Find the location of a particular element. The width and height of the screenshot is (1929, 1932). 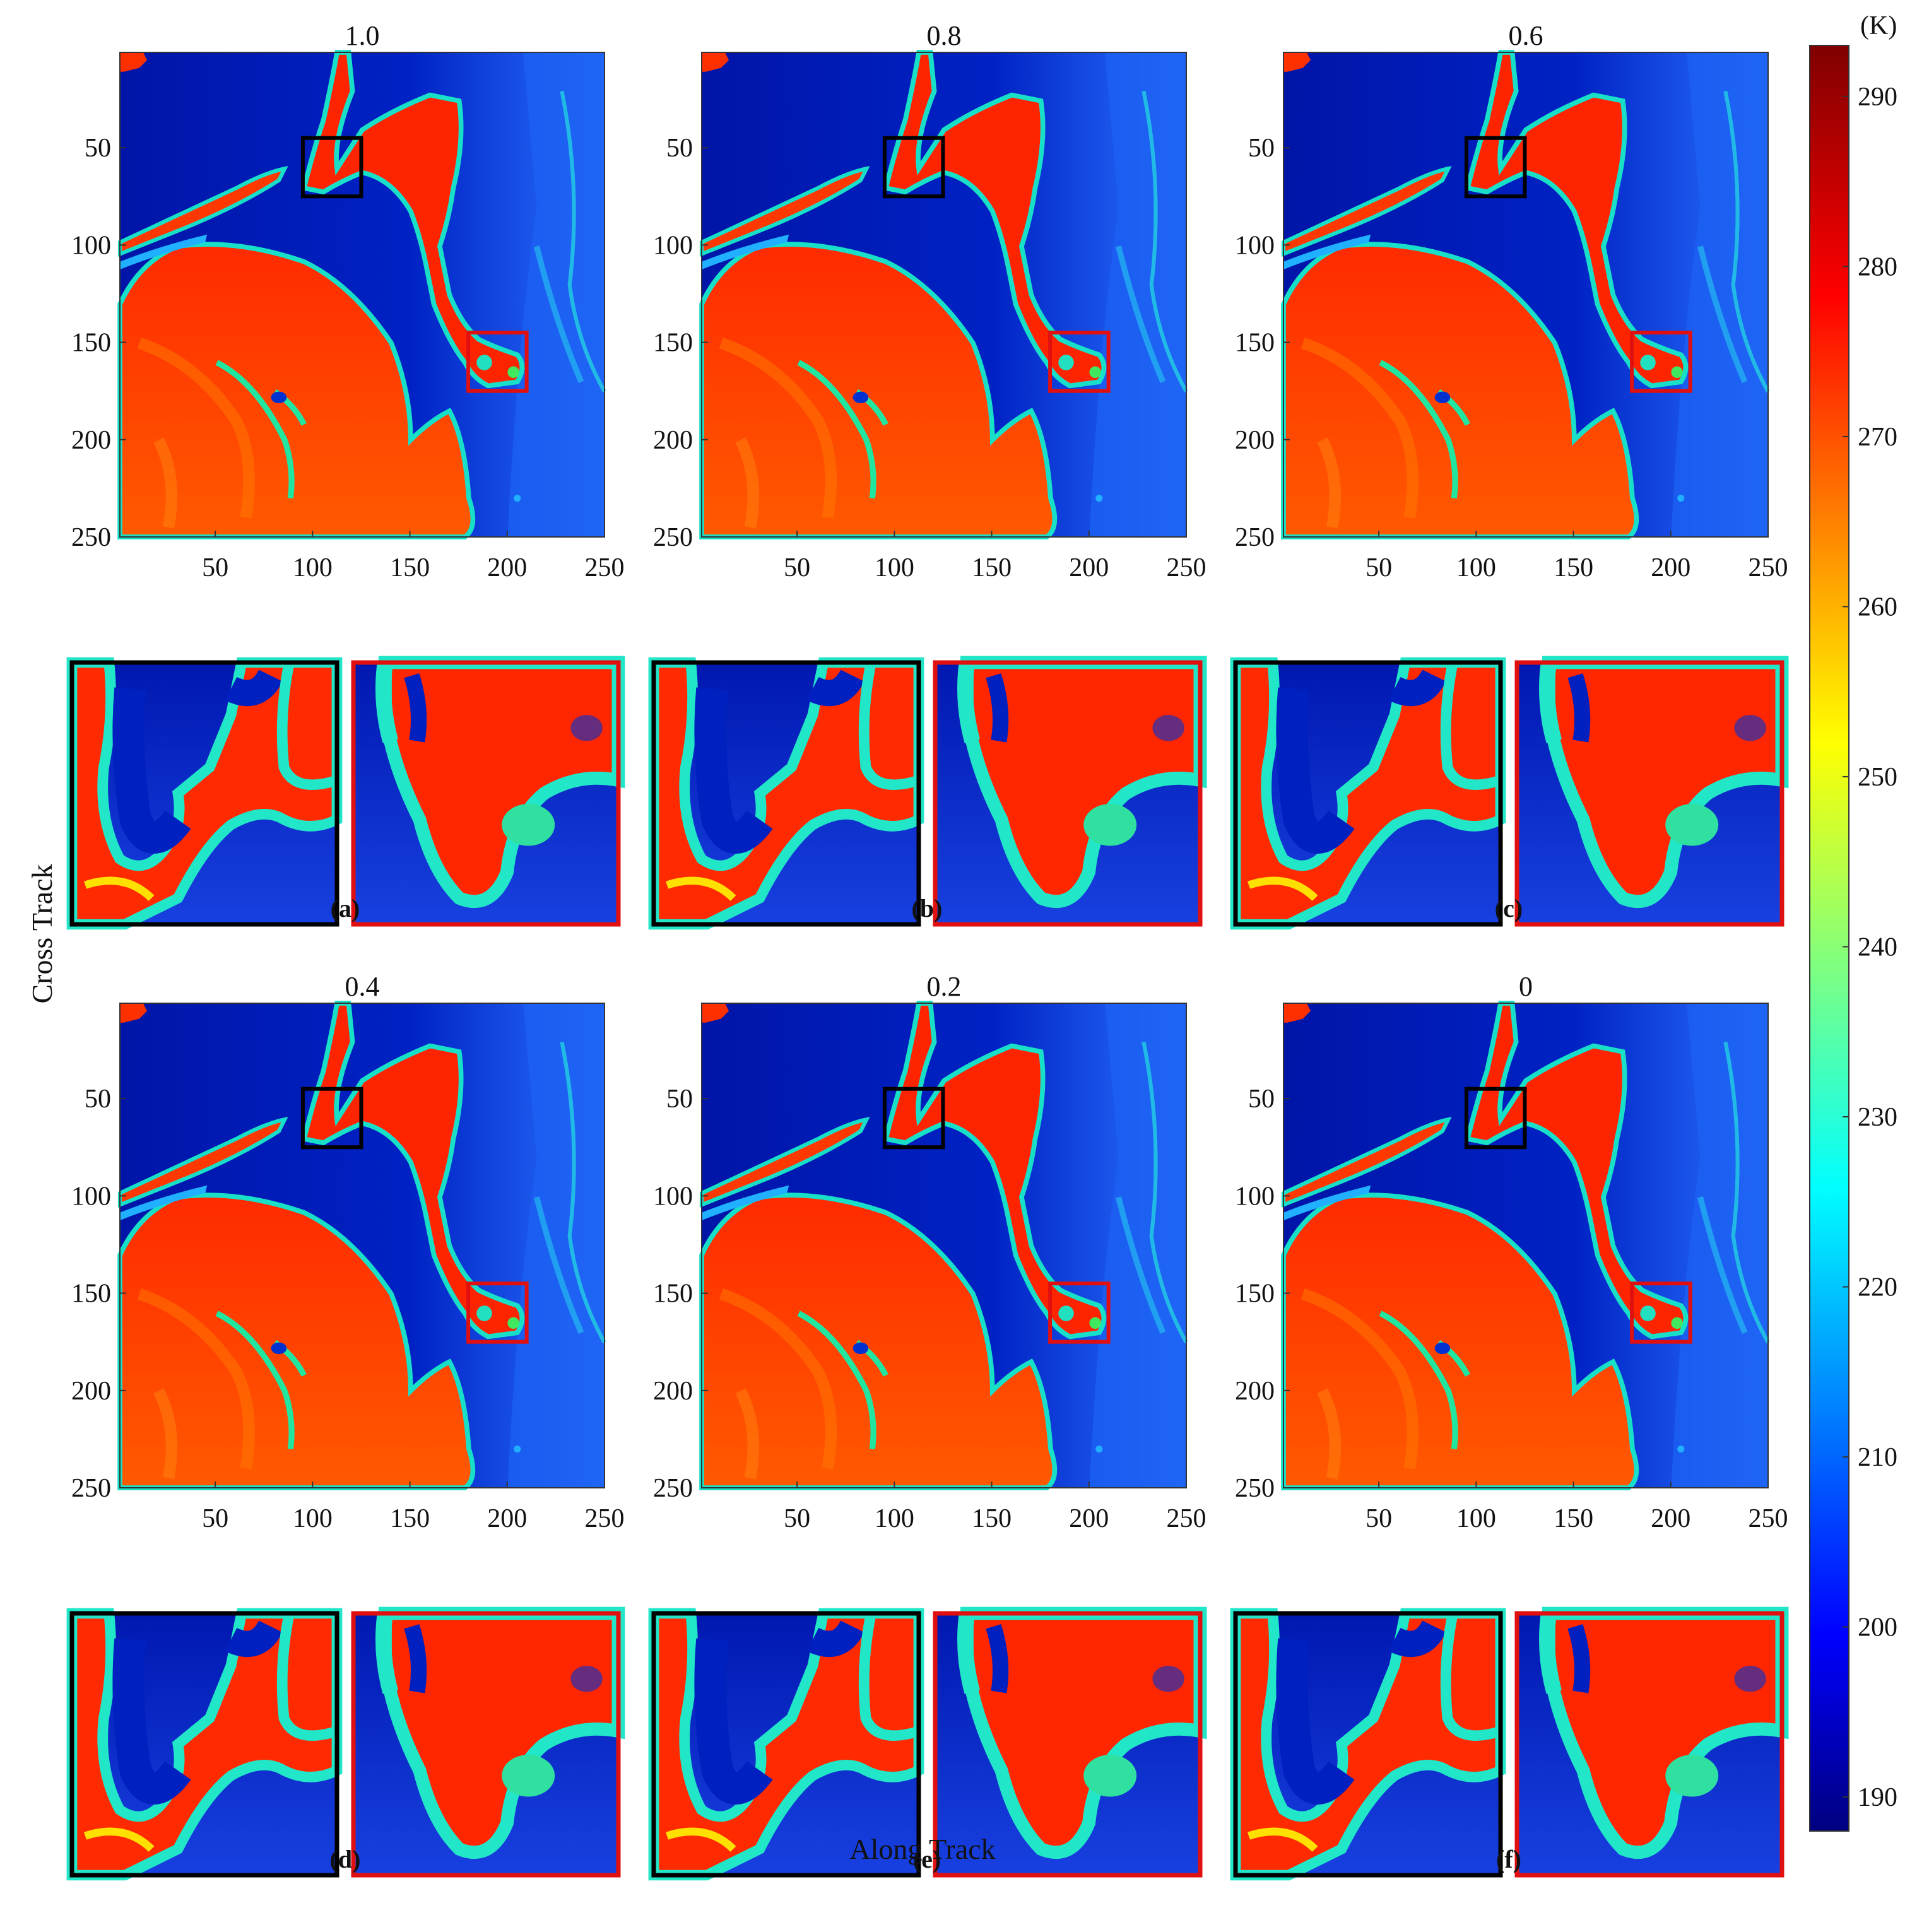

colorbar-gradient is located at coordinates (1829, 938).